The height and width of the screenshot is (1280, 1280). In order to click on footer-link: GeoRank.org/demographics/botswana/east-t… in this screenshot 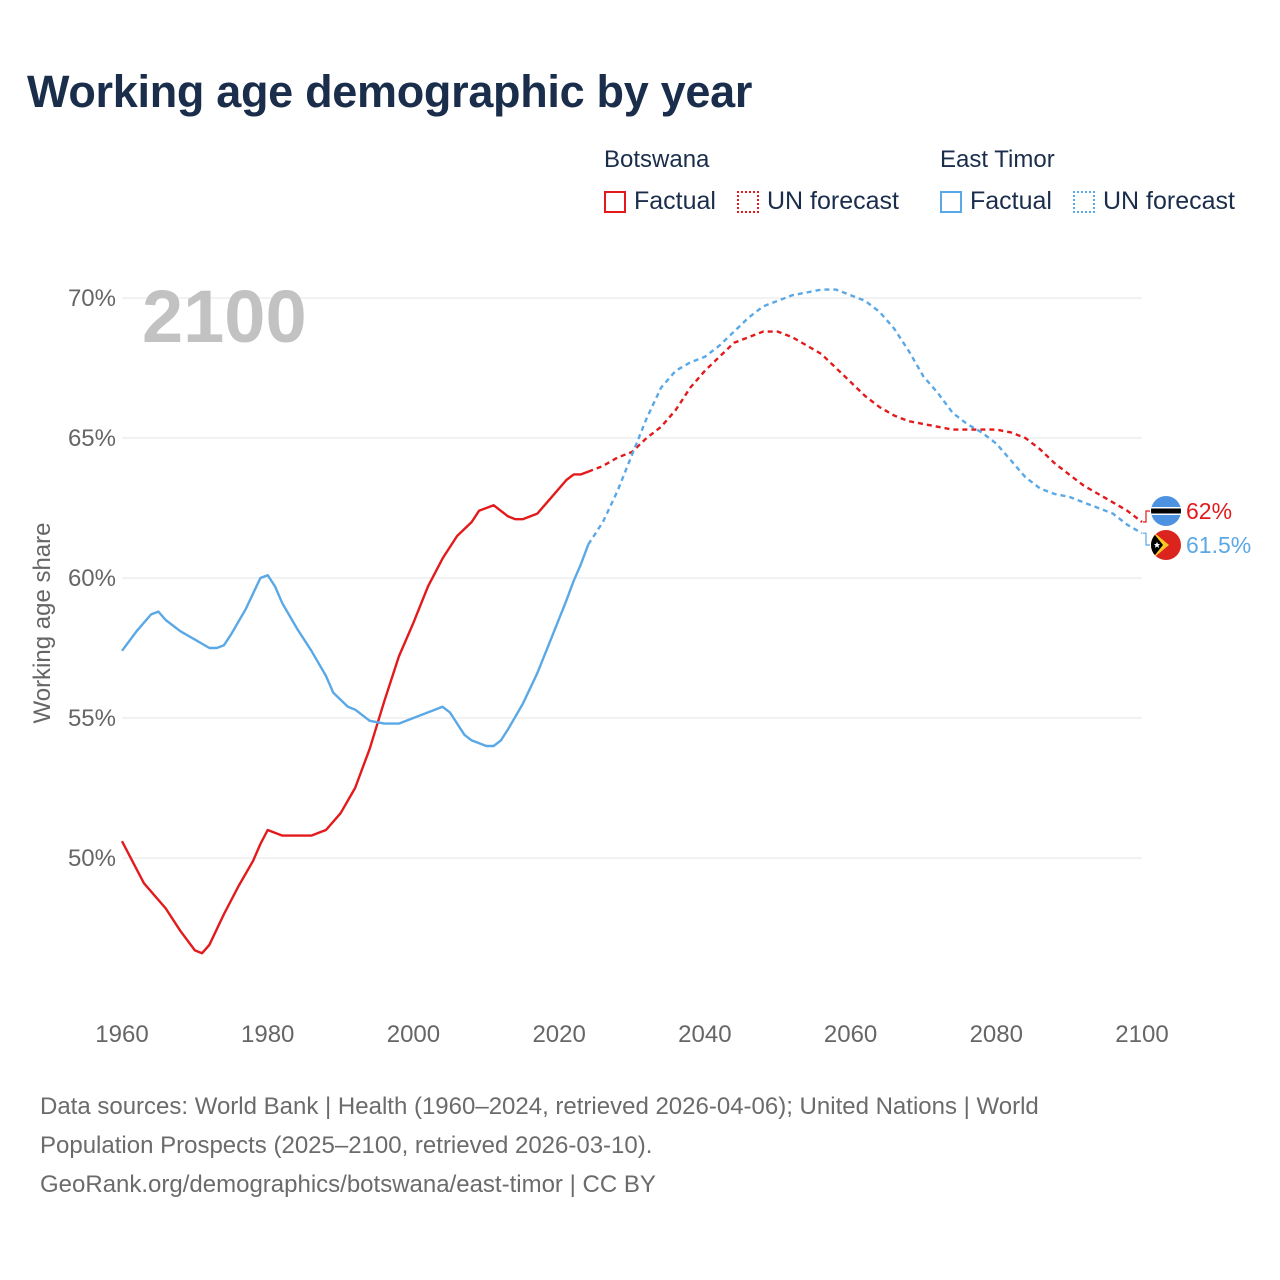, I will do `click(348, 1184)`.